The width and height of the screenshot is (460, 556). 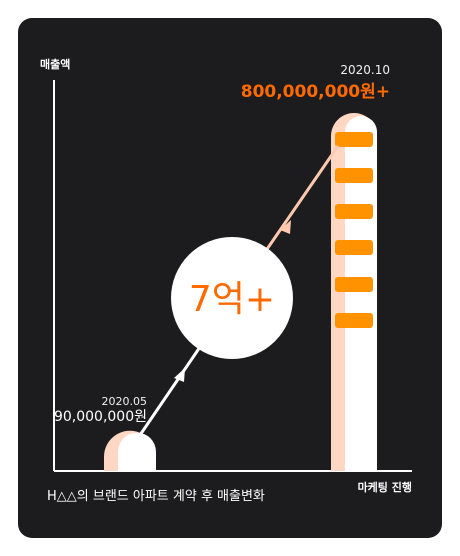 What do you see at coordinates (156, 496) in the screenshot?
I see `chart-title: H△△의 브랜드 아파트 계약 후 매출변화` at bounding box center [156, 496].